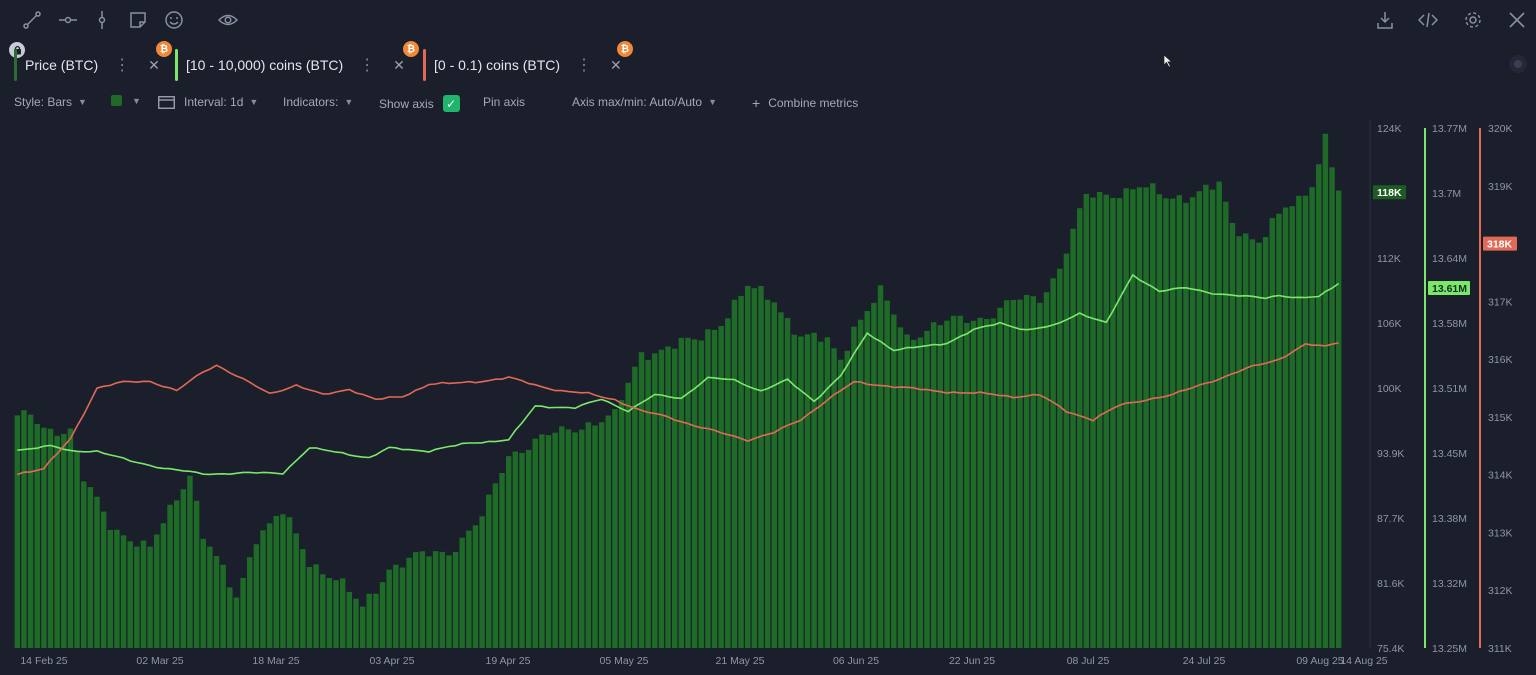  I want to click on tab-whales: [10 - 10,000) coins (BTC) ⋮ ✕, so click(290, 65).